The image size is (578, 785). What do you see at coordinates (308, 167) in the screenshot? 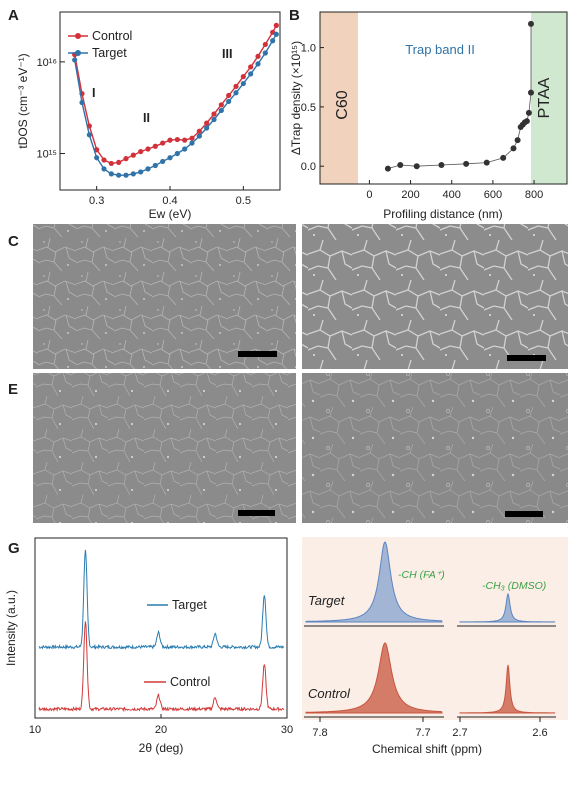
I see `panel-b-ytick-label: 0.0` at bounding box center [308, 167].